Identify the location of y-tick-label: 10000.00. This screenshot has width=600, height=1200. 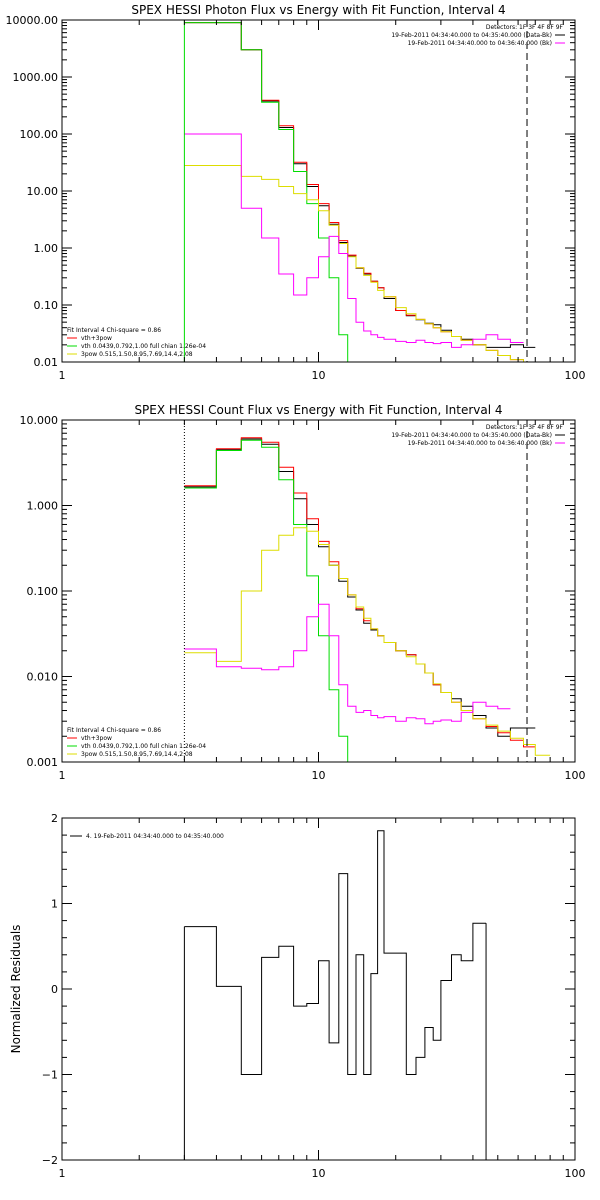
(32, 20).